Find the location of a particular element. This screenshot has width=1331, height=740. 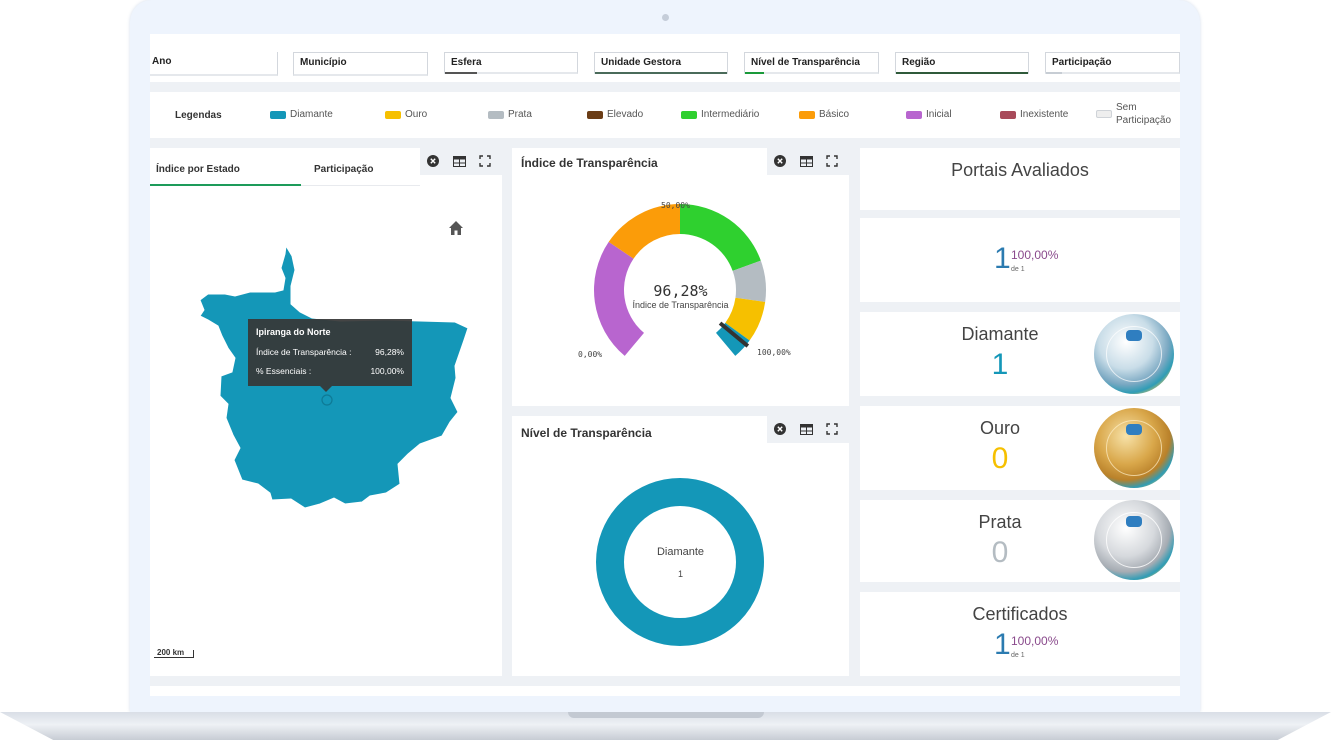

filter-municipio: Município is located at coordinates (360, 64).